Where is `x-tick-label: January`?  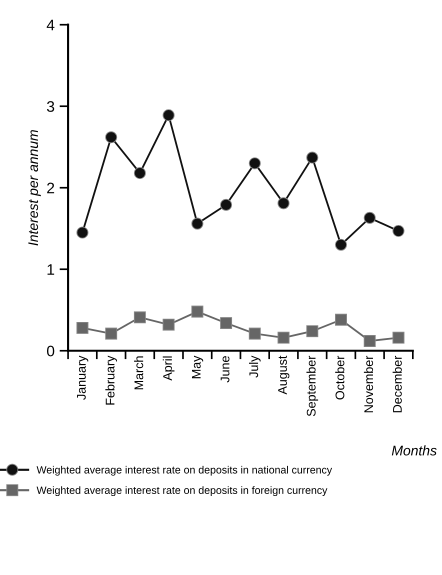
x-tick-label: January is located at coordinates (82, 378).